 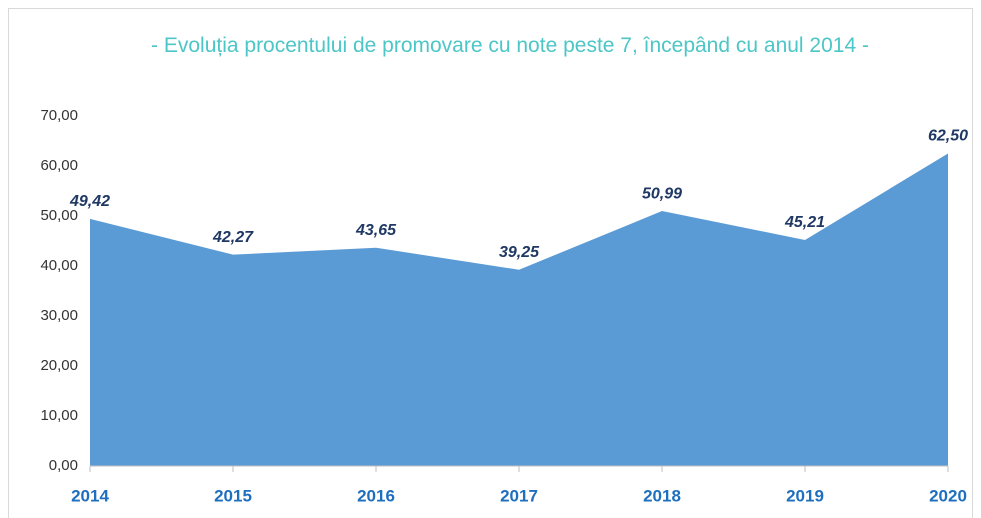 I want to click on y-tick-label: 10,00, so click(x=59, y=415).